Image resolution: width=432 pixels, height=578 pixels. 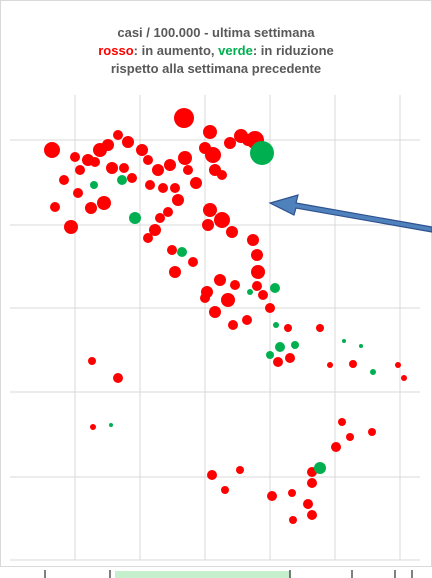 What do you see at coordinates (216, 32) in the screenshot?
I see `chart-title: casi / 100.000 - ultima settimana` at bounding box center [216, 32].